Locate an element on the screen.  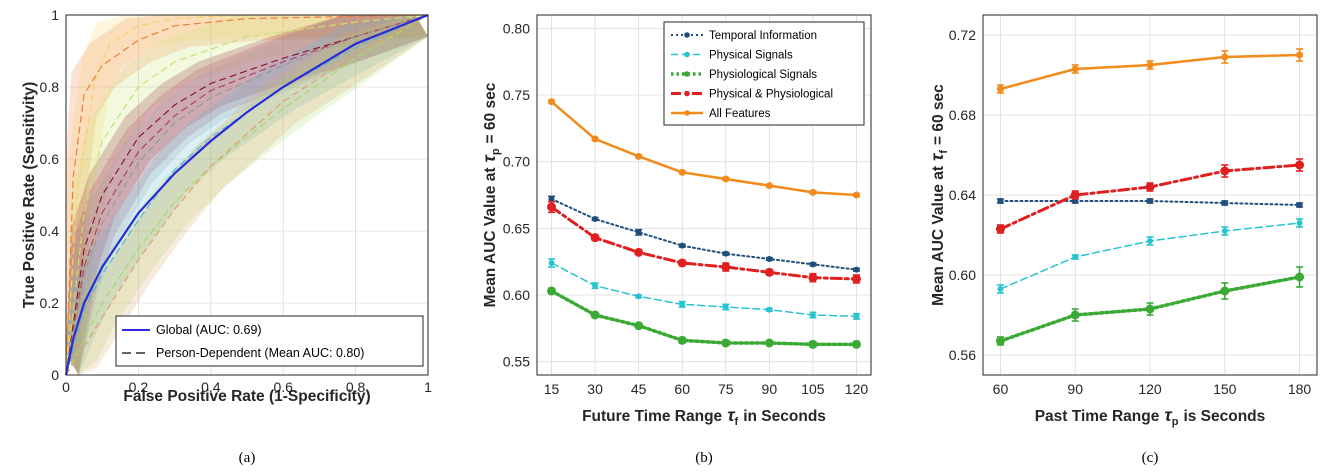
x-tick-label: 180 is located at coordinates (1300, 389).